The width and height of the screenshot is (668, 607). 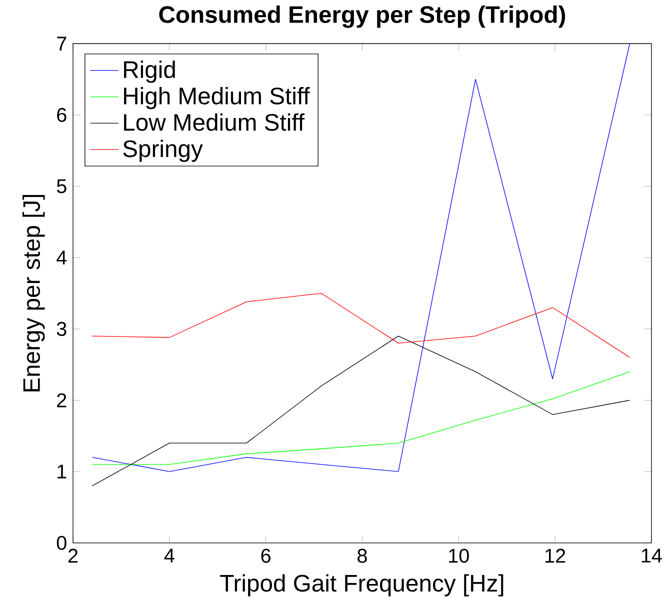 What do you see at coordinates (265, 556) in the screenshot?
I see `x-tick-label: 6` at bounding box center [265, 556].